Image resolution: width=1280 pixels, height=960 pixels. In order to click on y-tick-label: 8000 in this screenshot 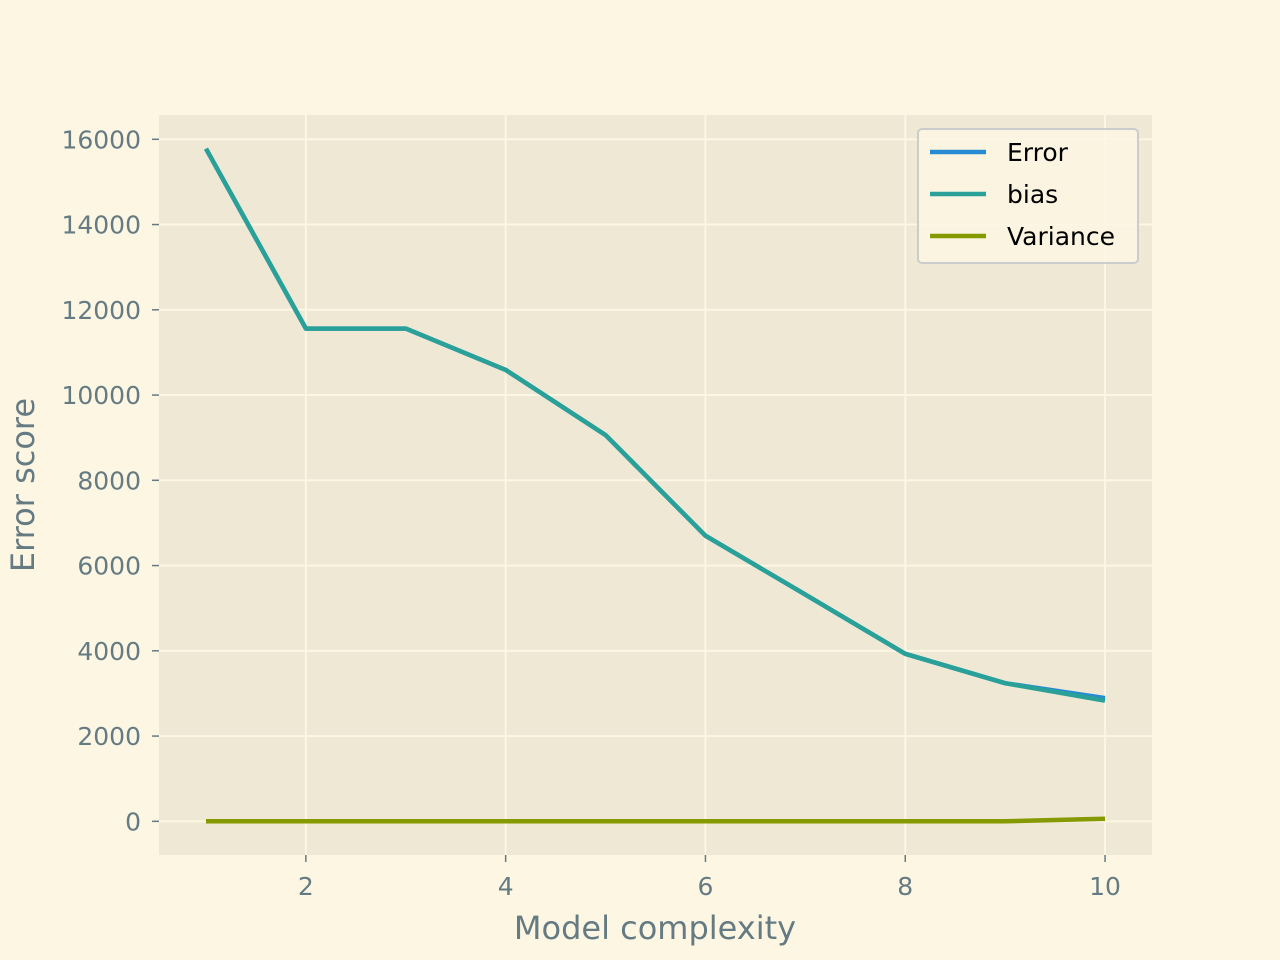, I will do `click(109, 480)`.